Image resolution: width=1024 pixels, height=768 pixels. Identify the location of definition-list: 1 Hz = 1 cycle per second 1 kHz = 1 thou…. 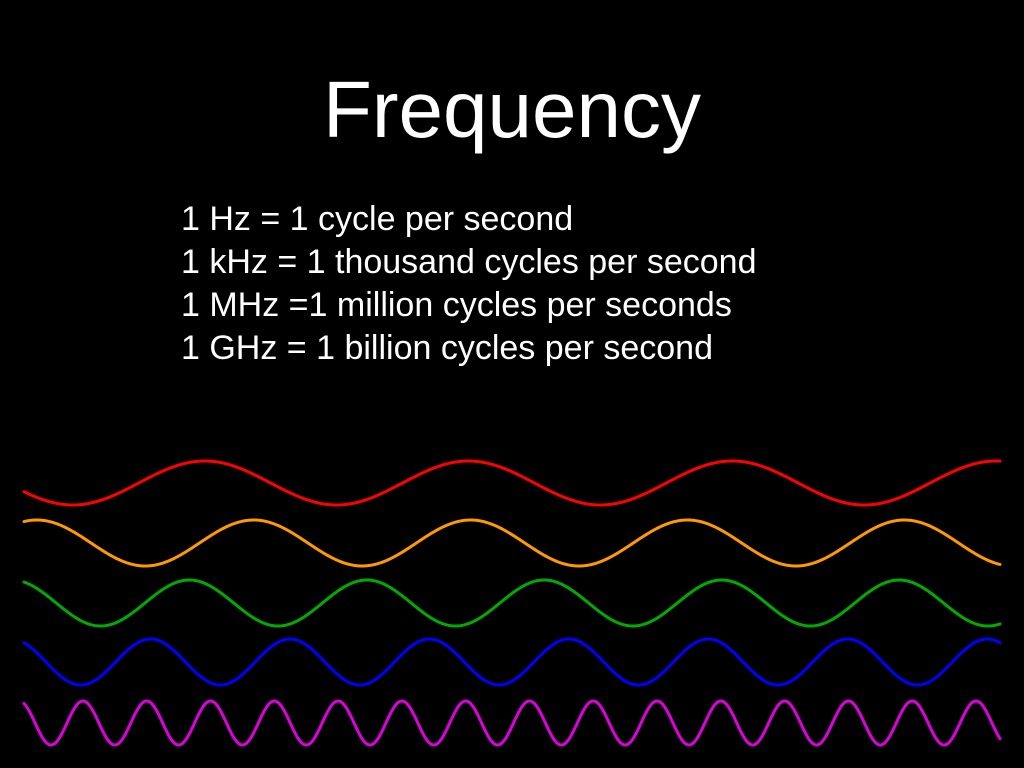
(469, 284).